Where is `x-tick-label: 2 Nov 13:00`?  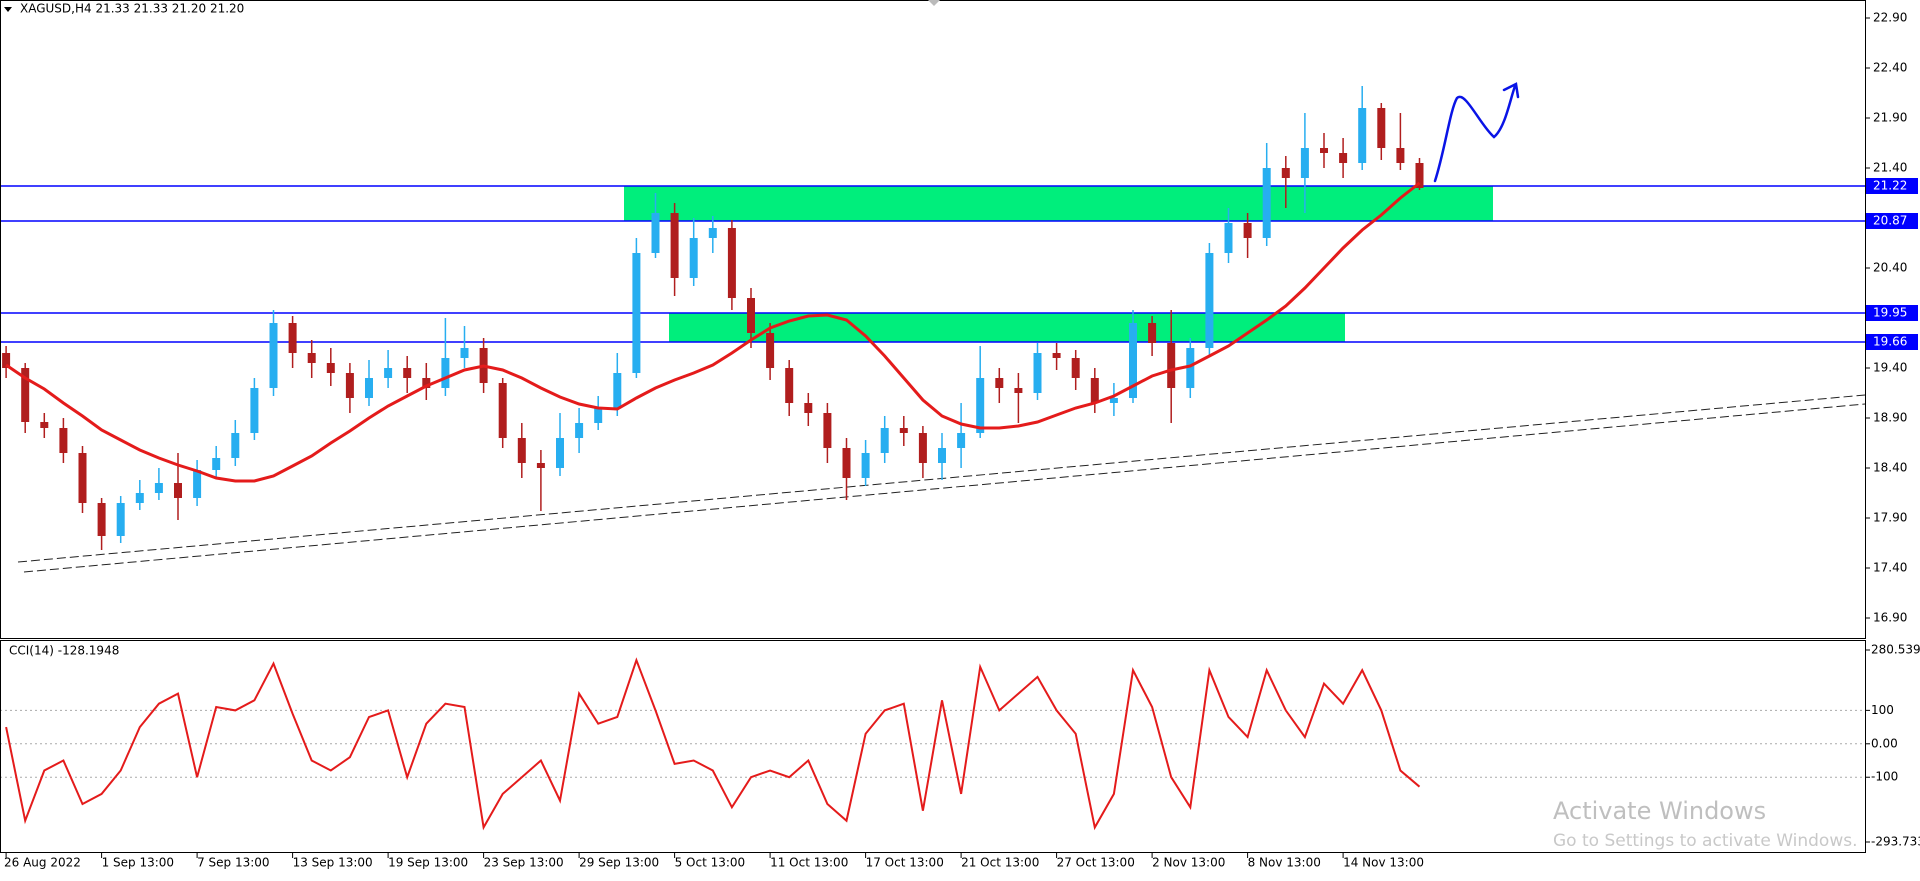
x-tick-label: 2 Nov 13:00 is located at coordinates (1188, 863).